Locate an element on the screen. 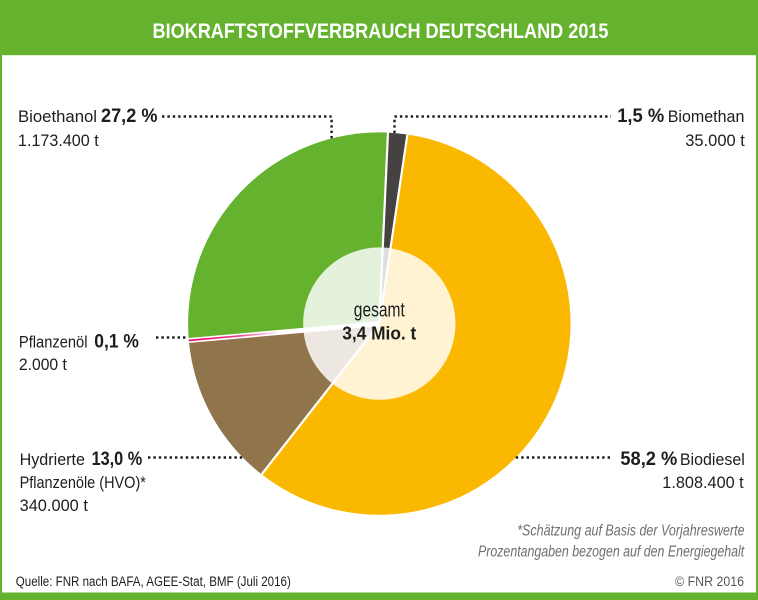 The height and width of the screenshot is (600, 758). svg-text:*Schätzung auf Basis der Vorja: *Schätzung auf Basis der Vorjahreswerte is located at coordinates (631, 531).